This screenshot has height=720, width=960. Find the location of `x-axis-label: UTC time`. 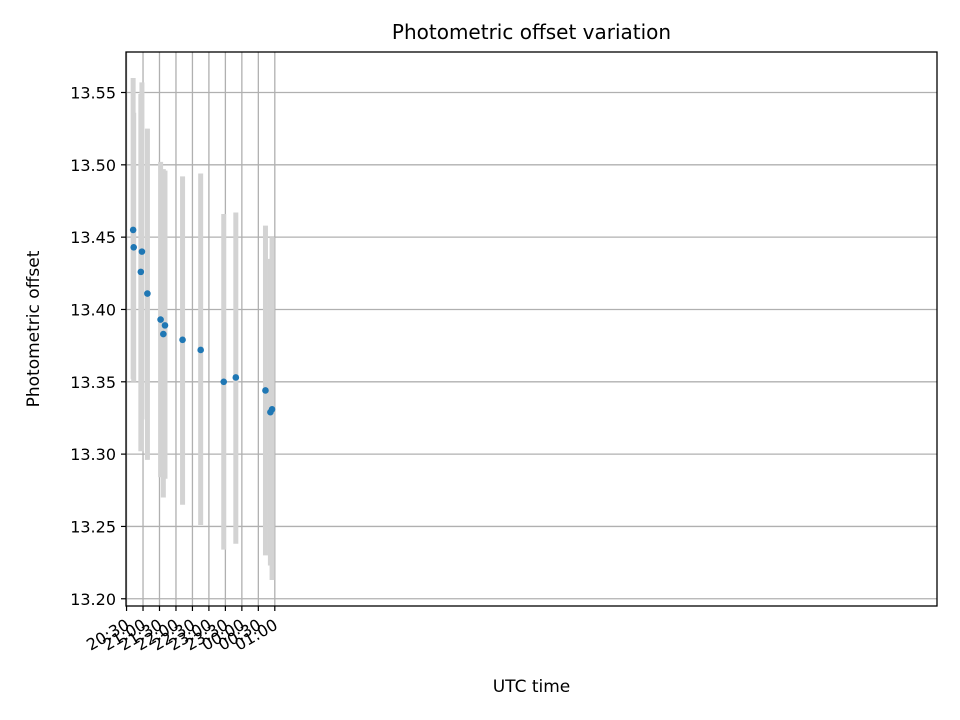

x-axis-label: UTC time is located at coordinates (532, 687).